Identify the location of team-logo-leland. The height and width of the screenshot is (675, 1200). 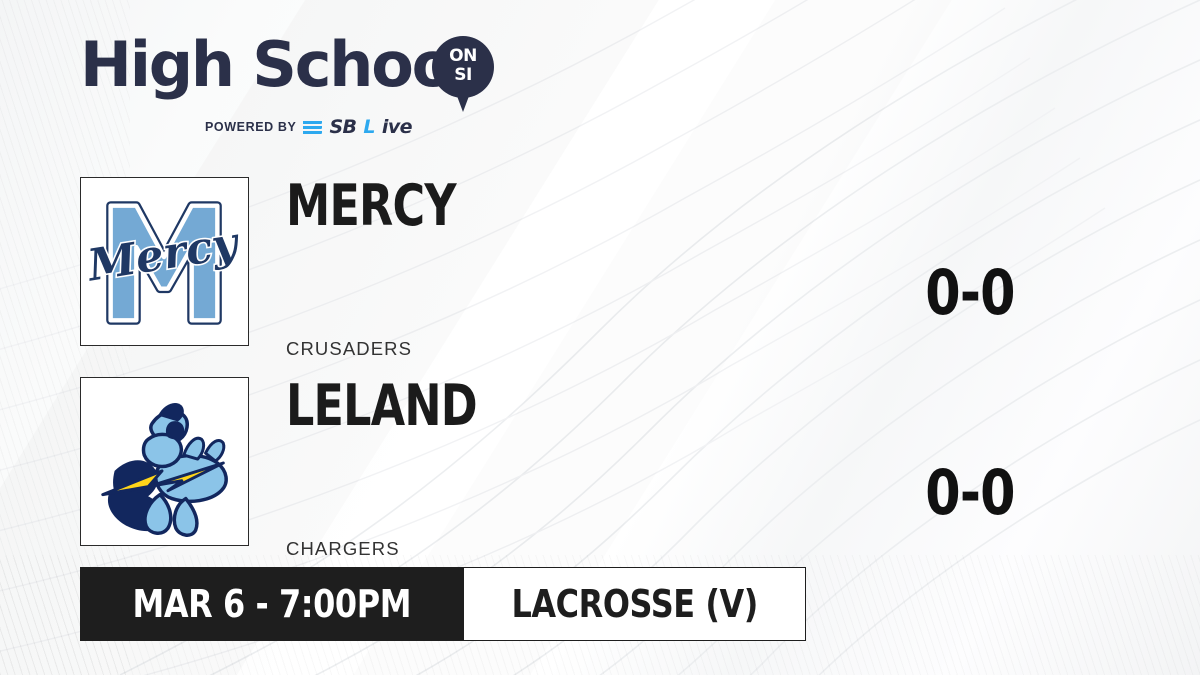
(164, 461).